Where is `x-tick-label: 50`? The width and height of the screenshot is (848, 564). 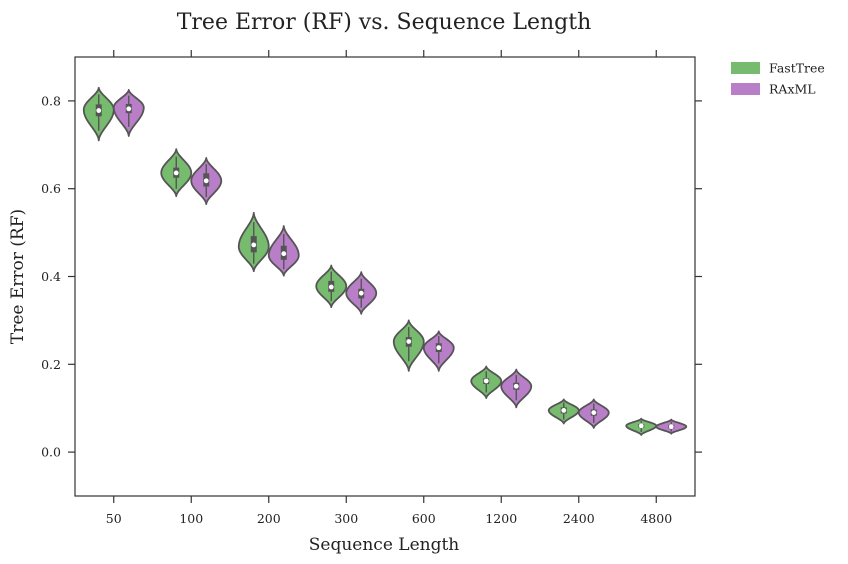
x-tick-label: 50 is located at coordinates (114, 518).